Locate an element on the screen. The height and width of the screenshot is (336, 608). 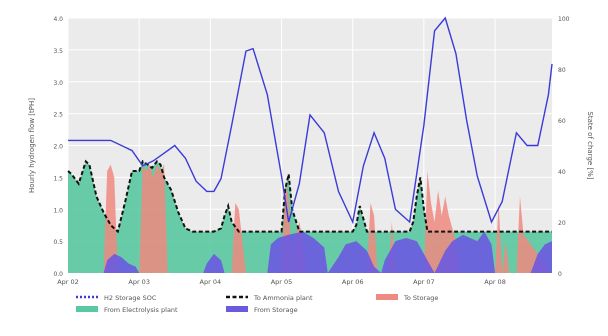
x-tick-label: Apr 04 is located at coordinates (211, 282).